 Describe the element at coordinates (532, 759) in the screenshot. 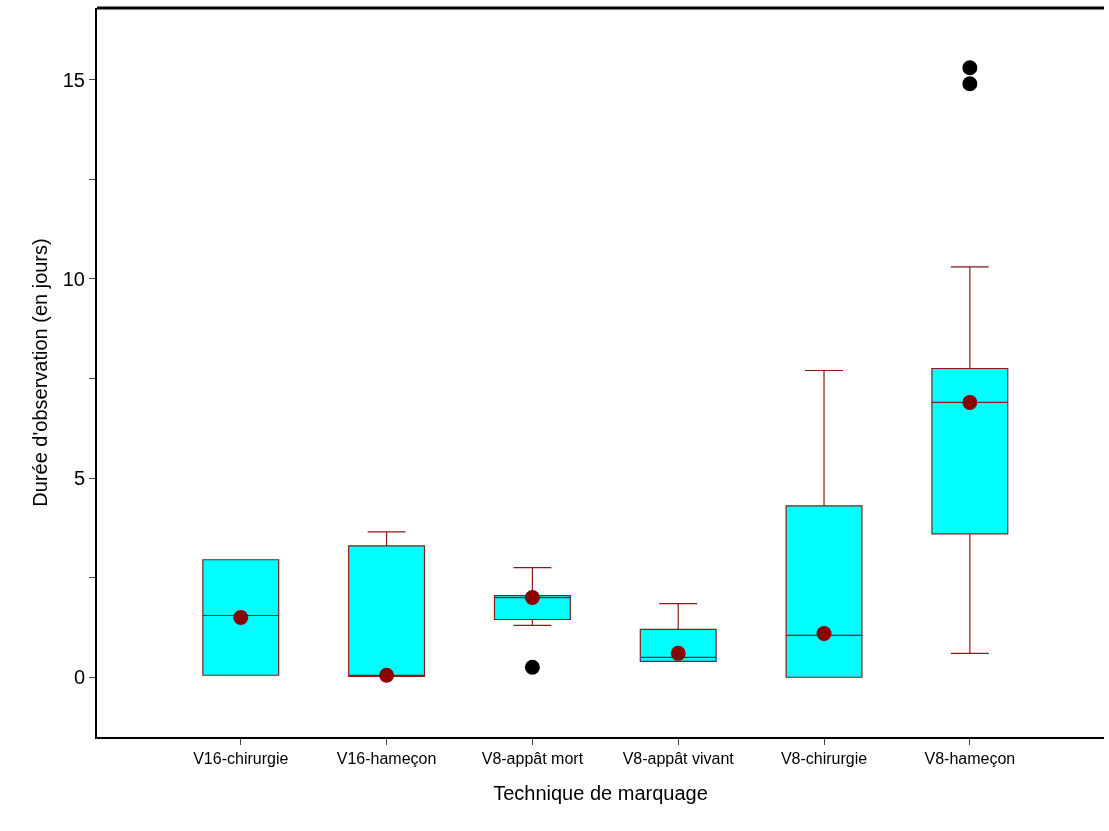

I see `x-tick-label: V8-appât mort` at that location.